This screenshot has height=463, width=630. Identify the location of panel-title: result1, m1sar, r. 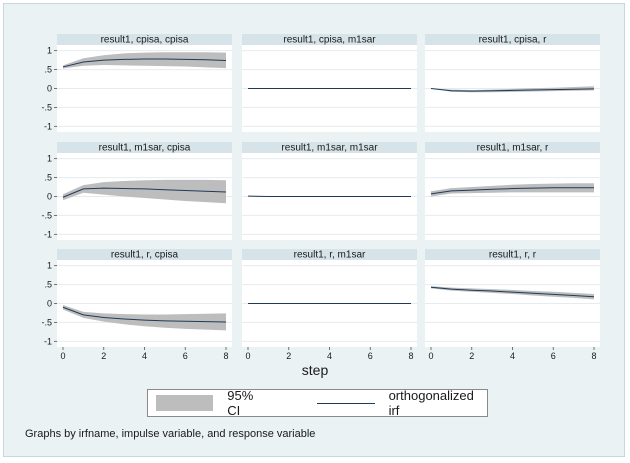
(513, 148).